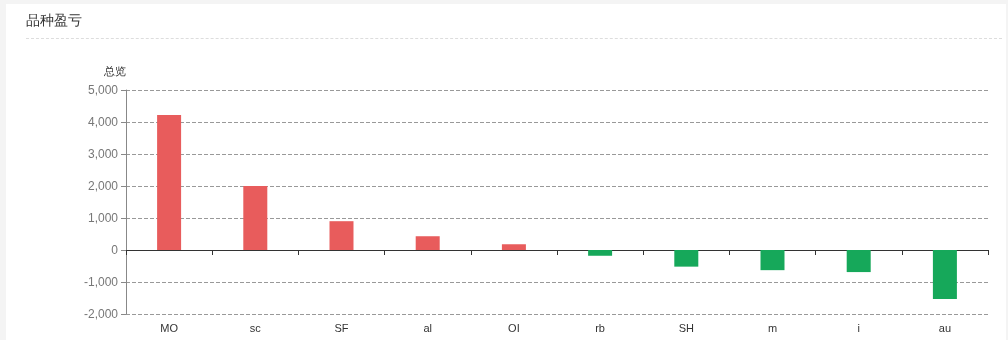  What do you see at coordinates (54, 21) in the screenshot?
I see `chart-title: 品种盈亏` at bounding box center [54, 21].